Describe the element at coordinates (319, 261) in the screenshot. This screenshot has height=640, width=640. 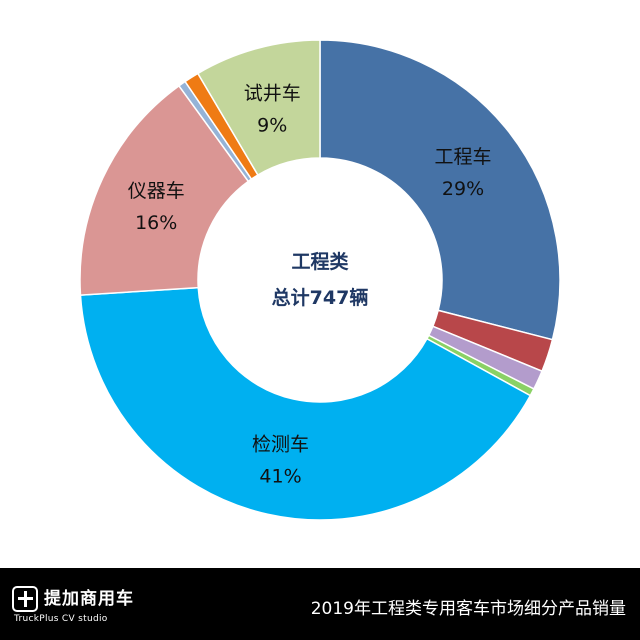
I see `center-label-title: 工程类` at that location.